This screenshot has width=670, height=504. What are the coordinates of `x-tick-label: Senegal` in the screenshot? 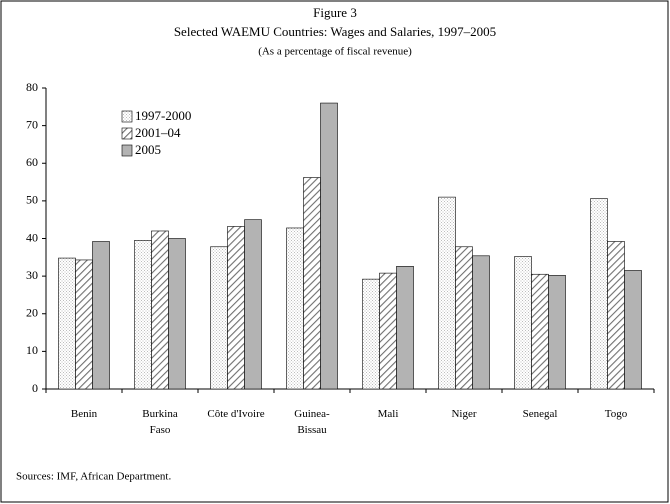 It's located at (540, 414).